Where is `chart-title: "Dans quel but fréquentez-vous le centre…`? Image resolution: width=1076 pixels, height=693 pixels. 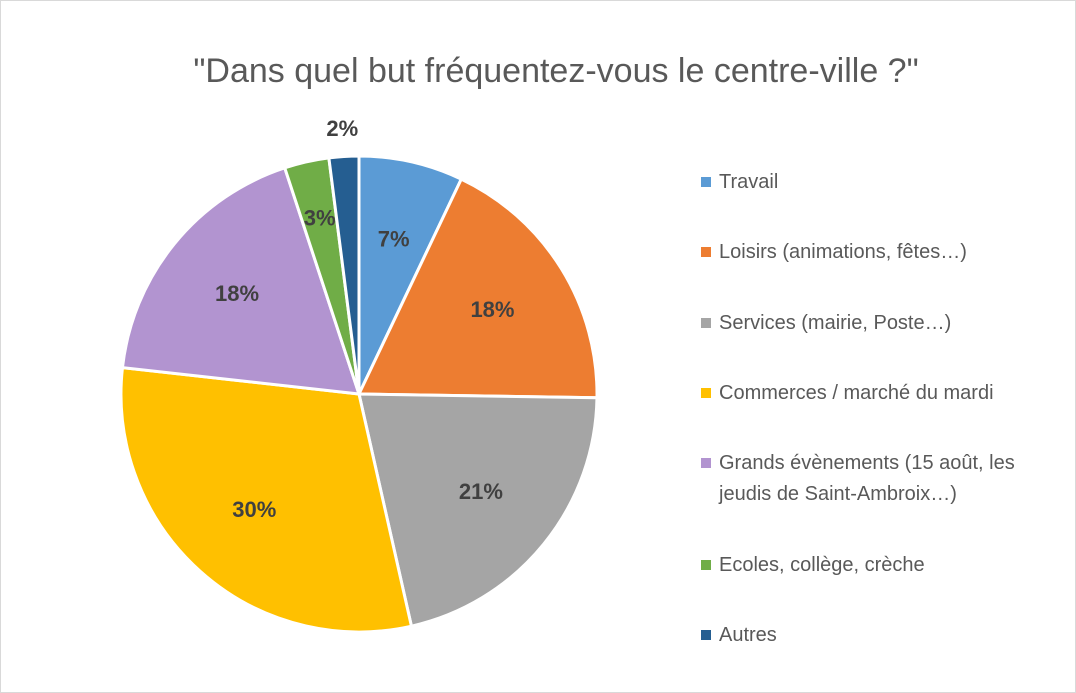 chart-title: "Dans quel but fréquentez-vous le centre… is located at coordinates (555, 71).